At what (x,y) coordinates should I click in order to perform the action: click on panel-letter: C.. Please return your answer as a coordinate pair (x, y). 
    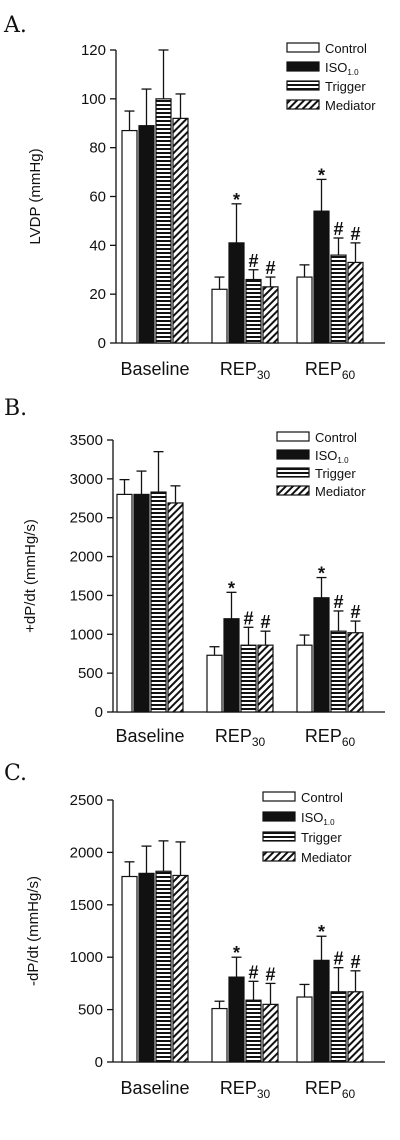
    Looking at the image, I should click on (15, 773).